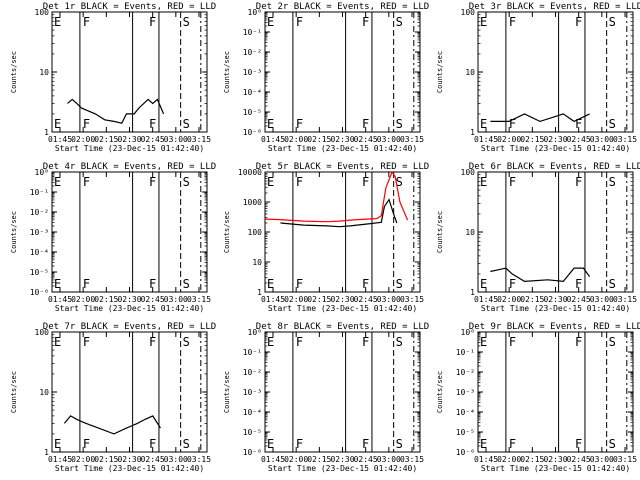 The width and height of the screenshot is (640, 480). Describe the element at coordinates (342, 327) in the screenshot. I see `panel-title: Det 8r BLACK = Events, RED = LLD` at that location.